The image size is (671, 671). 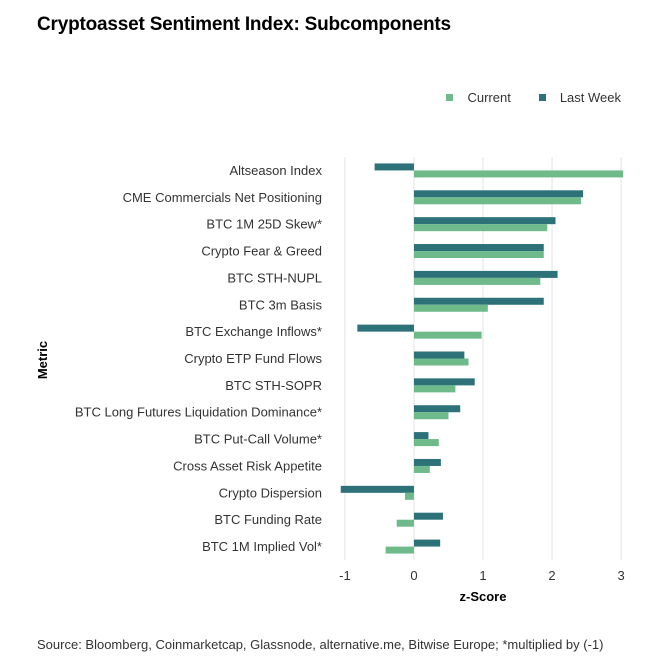 I want to click on category-label: BTC Funding Rate, so click(x=268, y=519).